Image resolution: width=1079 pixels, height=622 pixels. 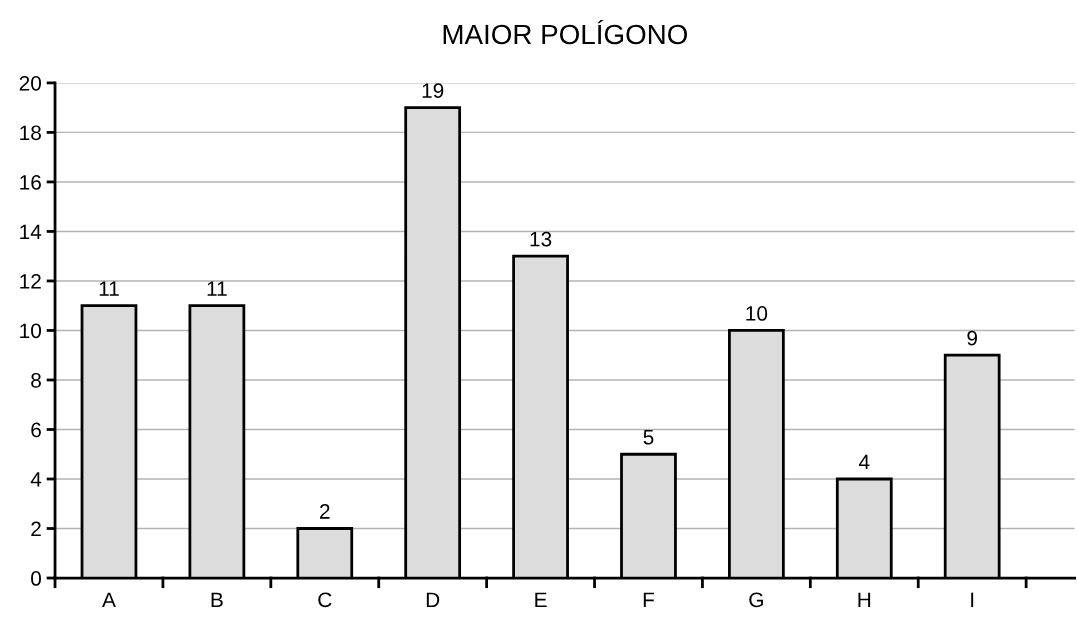 I want to click on data-label: 4, so click(x=864, y=462).